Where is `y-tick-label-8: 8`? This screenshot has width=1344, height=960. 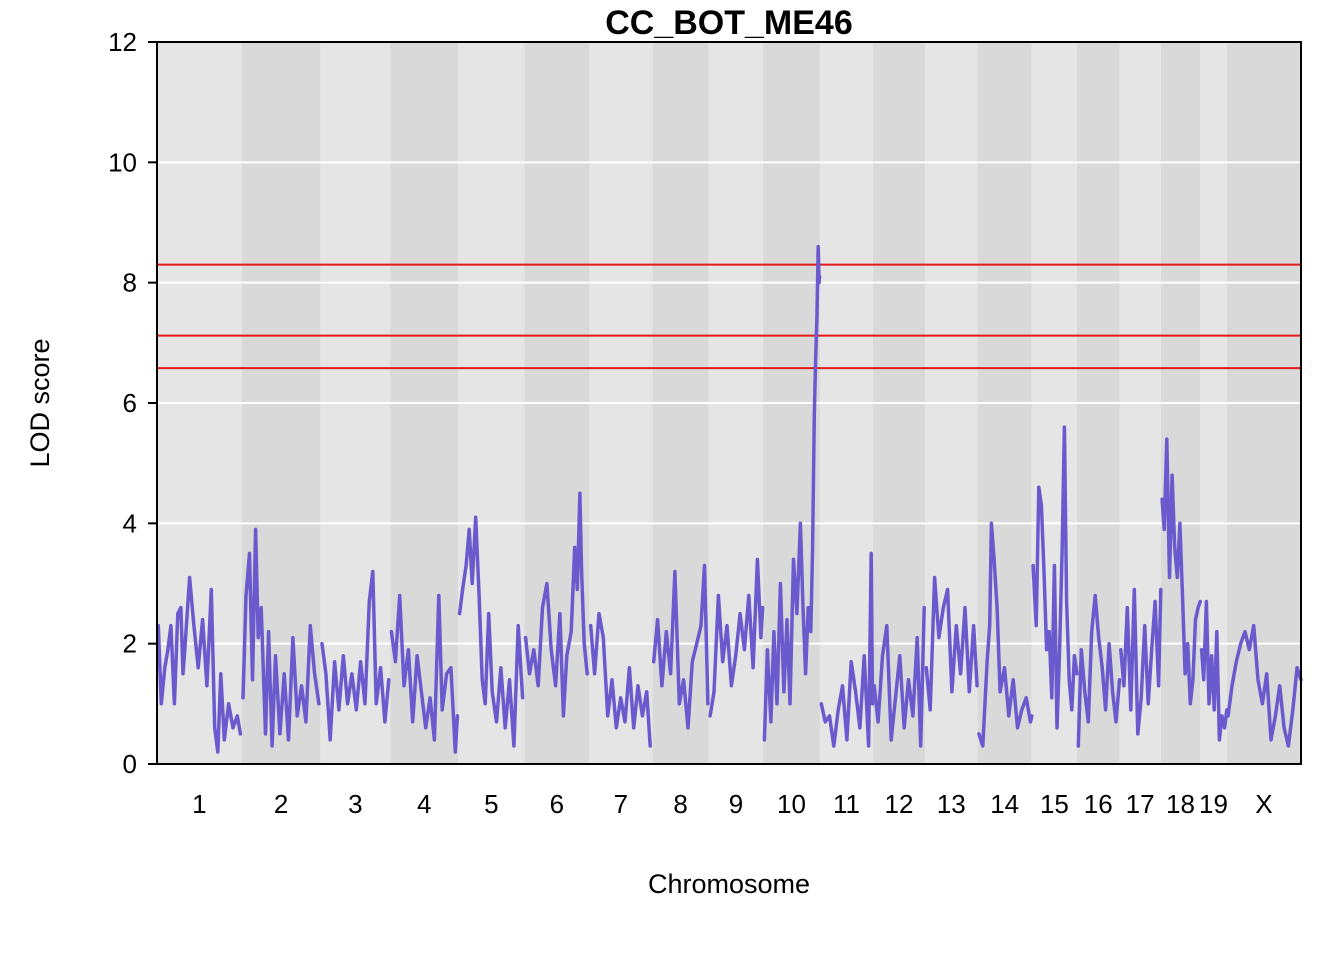
y-tick-label-8: 8 is located at coordinates (130, 283).